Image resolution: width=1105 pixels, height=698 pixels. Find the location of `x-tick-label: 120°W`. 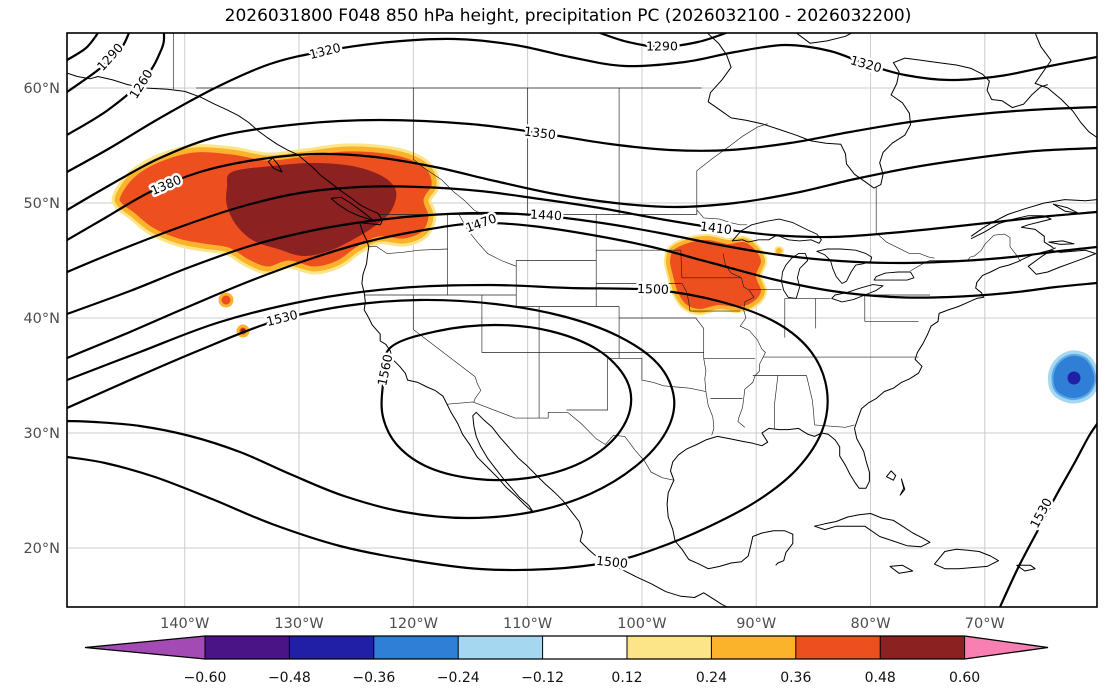

x-tick-label: 120°W is located at coordinates (413, 624).